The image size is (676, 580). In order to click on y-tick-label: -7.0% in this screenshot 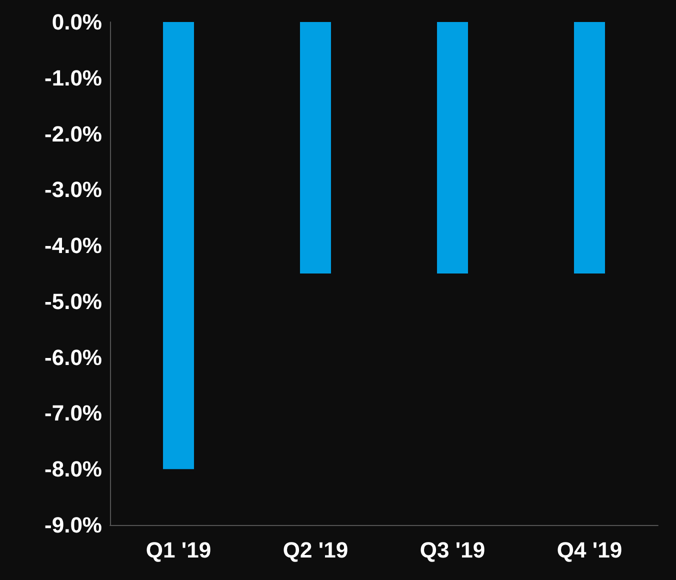, I will do `click(73, 413)`.